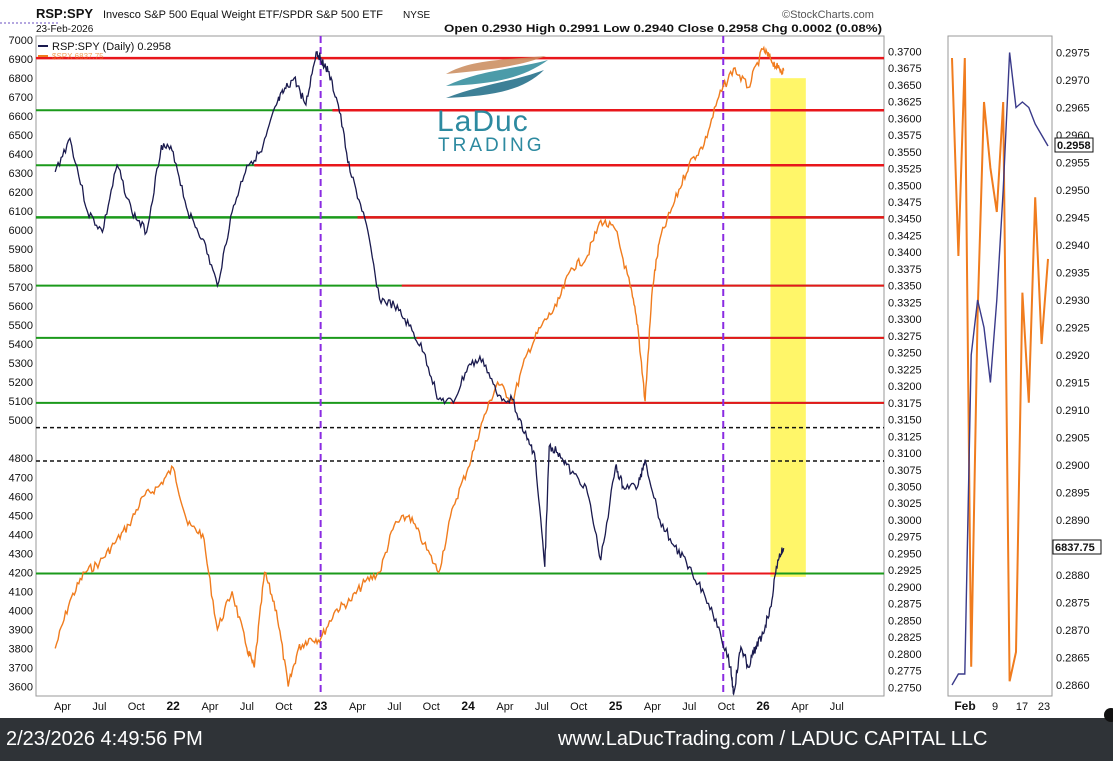 The image size is (1113, 761). I want to click on left-tick-label: 5900, so click(21, 250).